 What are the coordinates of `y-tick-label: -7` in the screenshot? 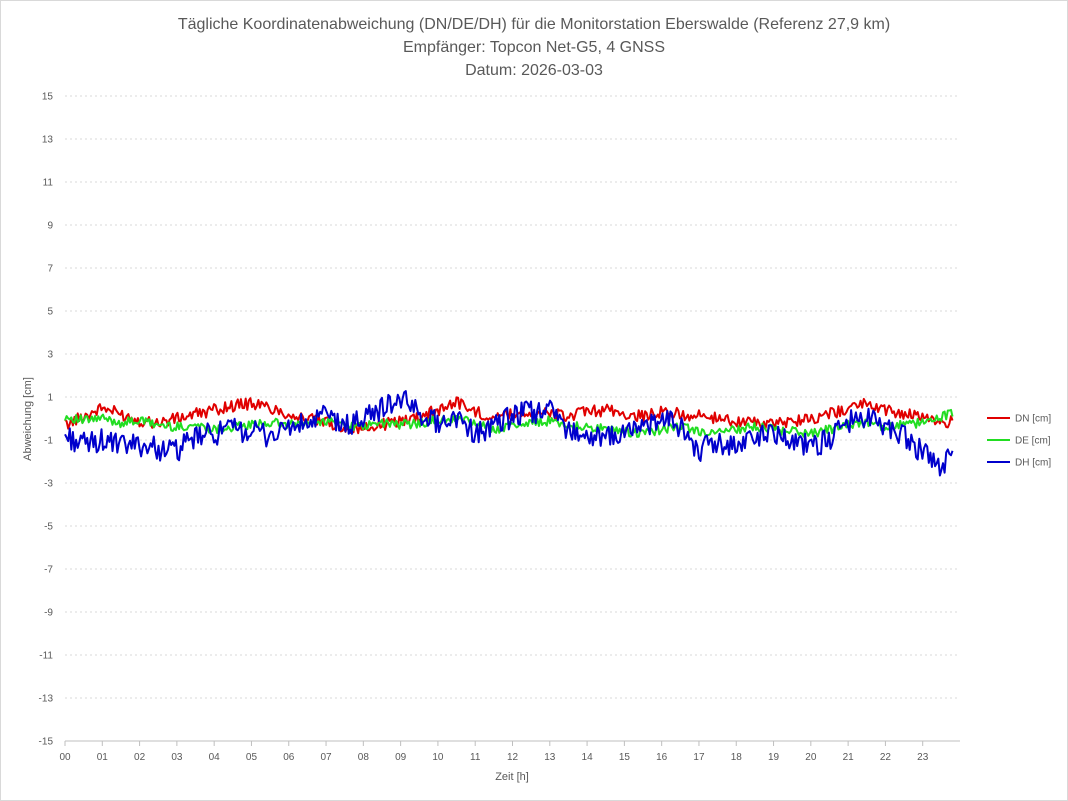 It's located at (48, 570).